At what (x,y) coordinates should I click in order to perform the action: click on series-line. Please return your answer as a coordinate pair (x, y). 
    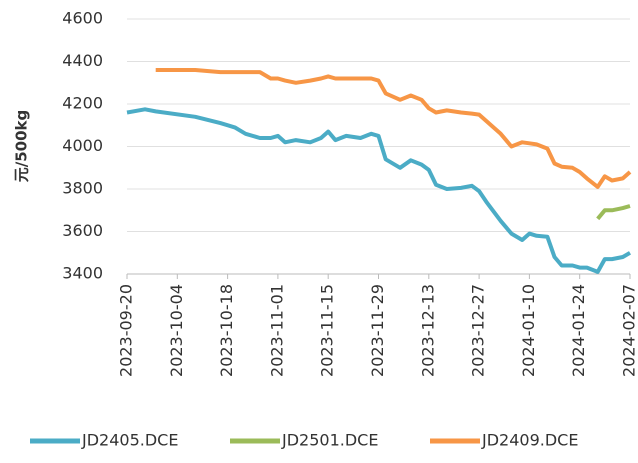
    Looking at the image, I should click on (614, 212).